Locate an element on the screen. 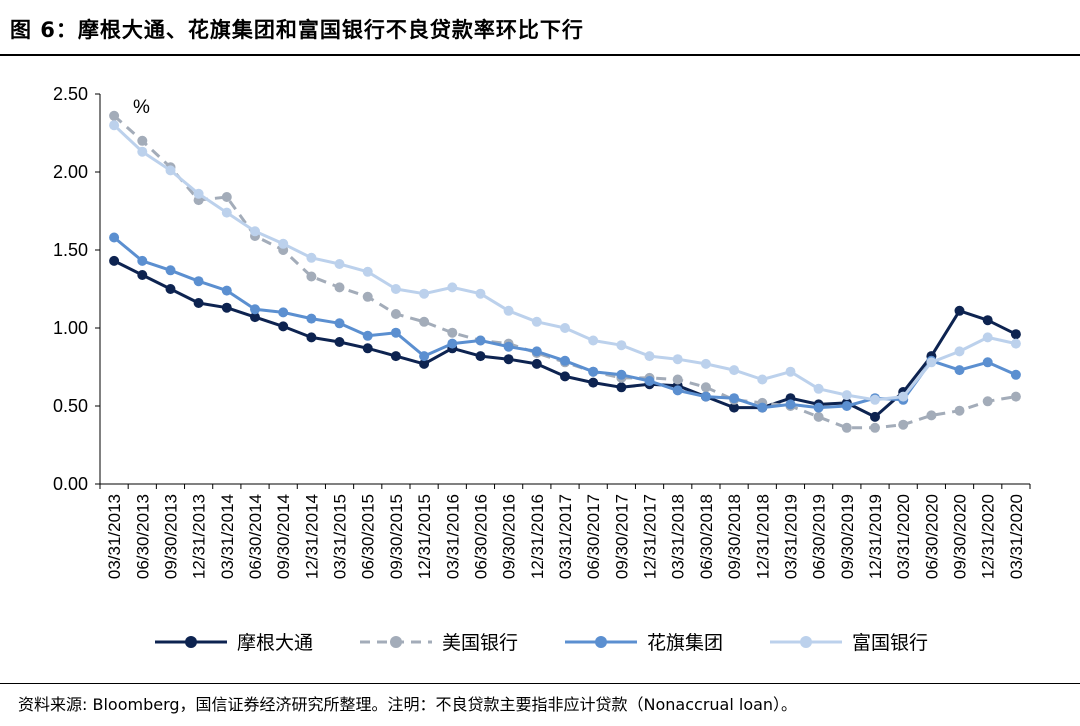 The height and width of the screenshot is (726, 1080). x-tick-label: 06/30/2017 is located at coordinates (593, 536).